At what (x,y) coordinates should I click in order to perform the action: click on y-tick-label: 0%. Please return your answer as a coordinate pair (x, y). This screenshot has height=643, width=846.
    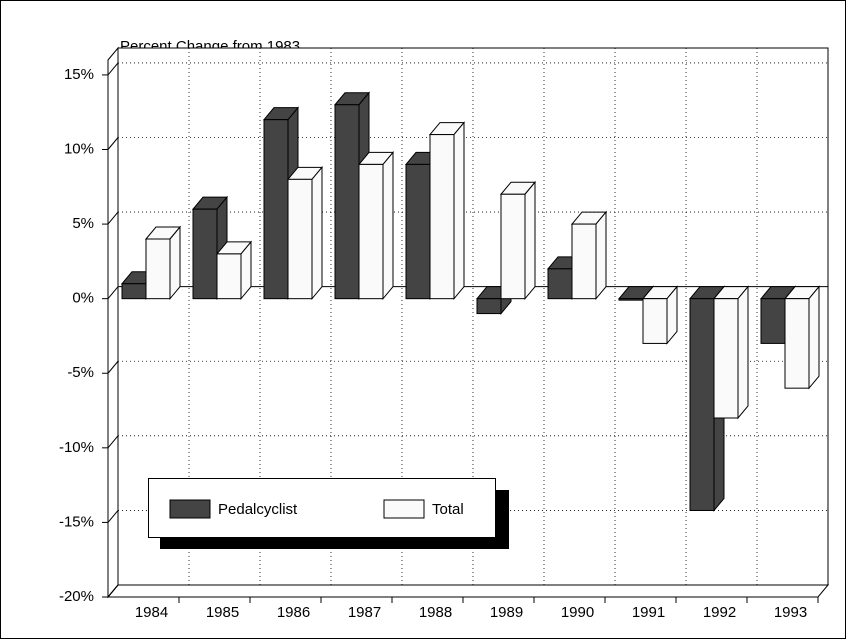
    Looking at the image, I should click on (83, 298).